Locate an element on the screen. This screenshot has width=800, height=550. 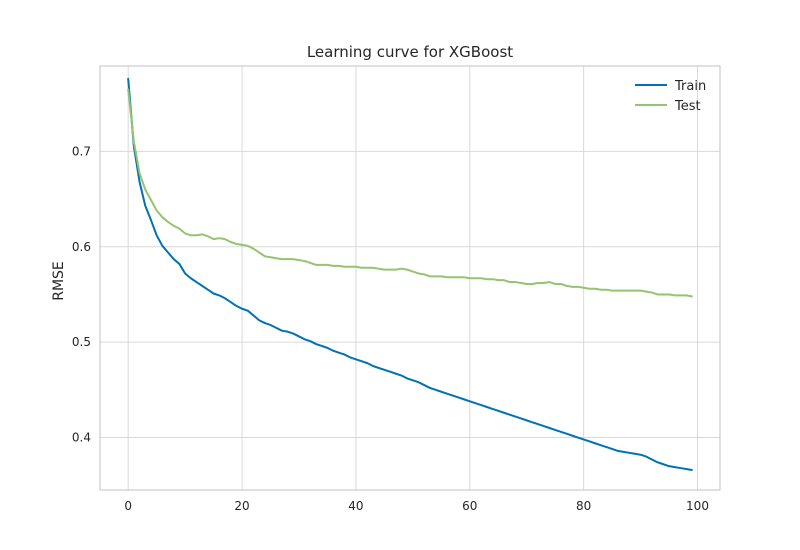
x-tick-label: 20 is located at coordinates (241, 506).